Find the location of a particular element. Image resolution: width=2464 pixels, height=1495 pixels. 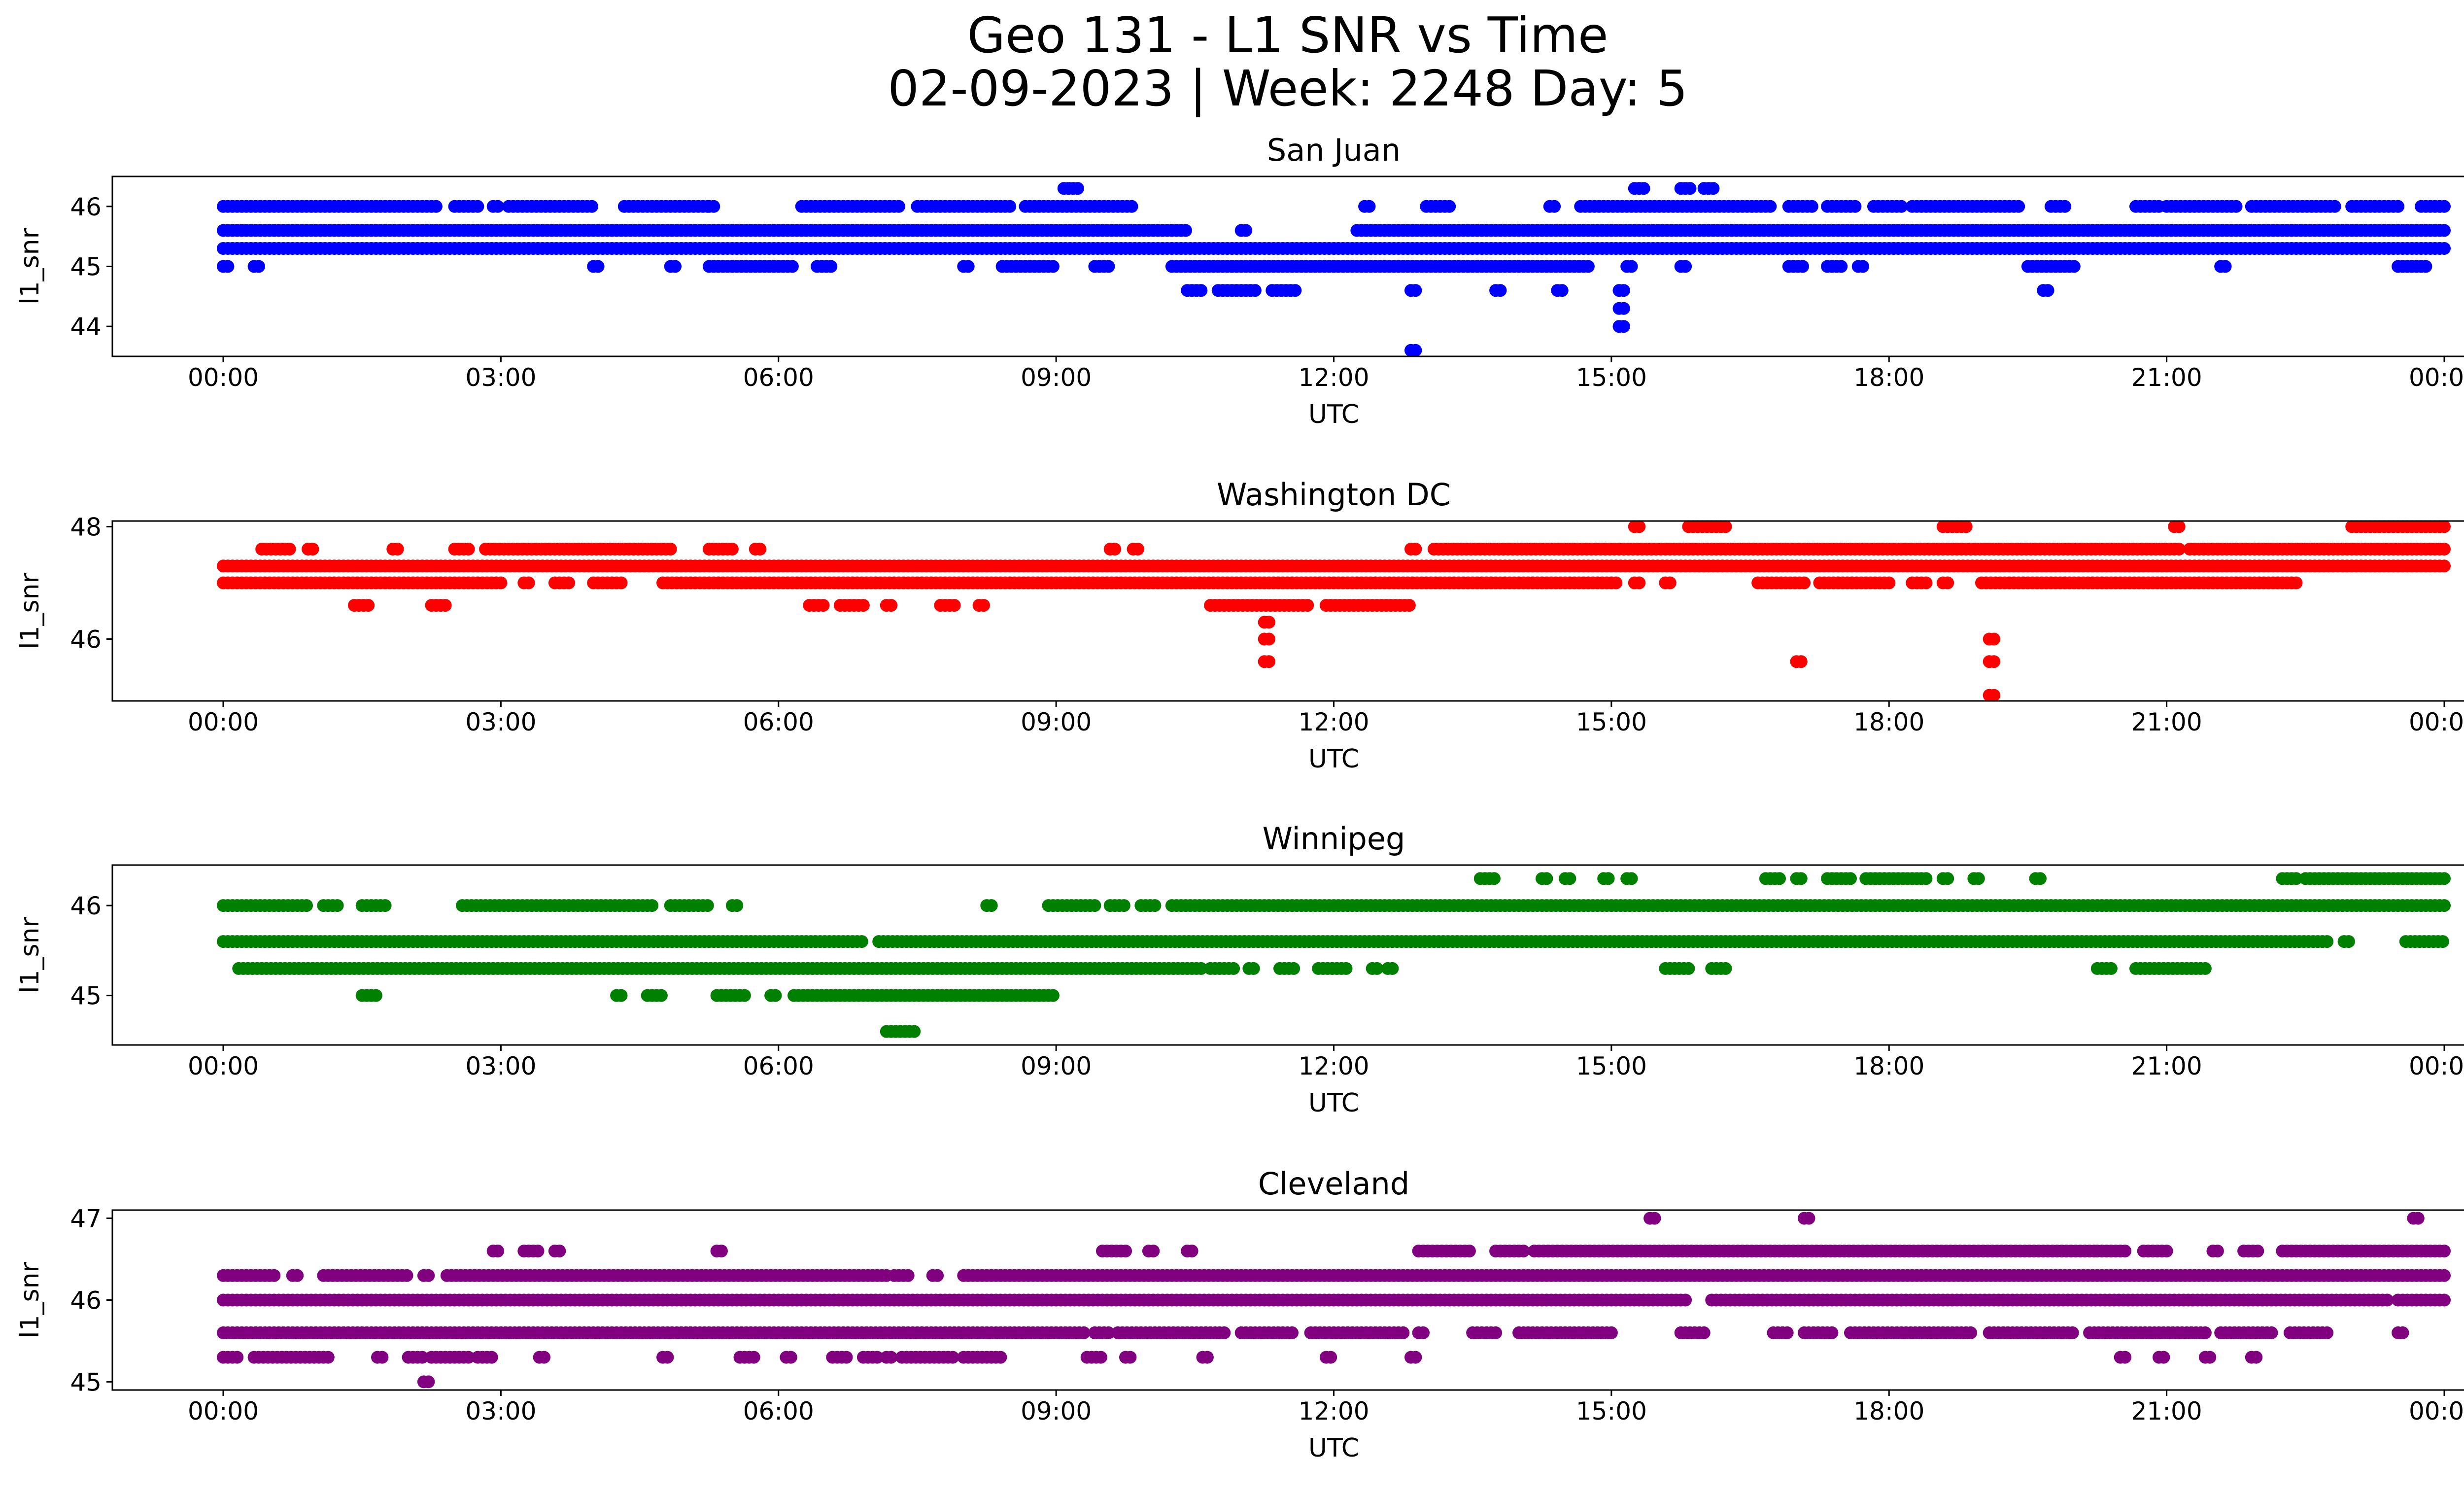

data-series is located at coordinates (1334, 1300).